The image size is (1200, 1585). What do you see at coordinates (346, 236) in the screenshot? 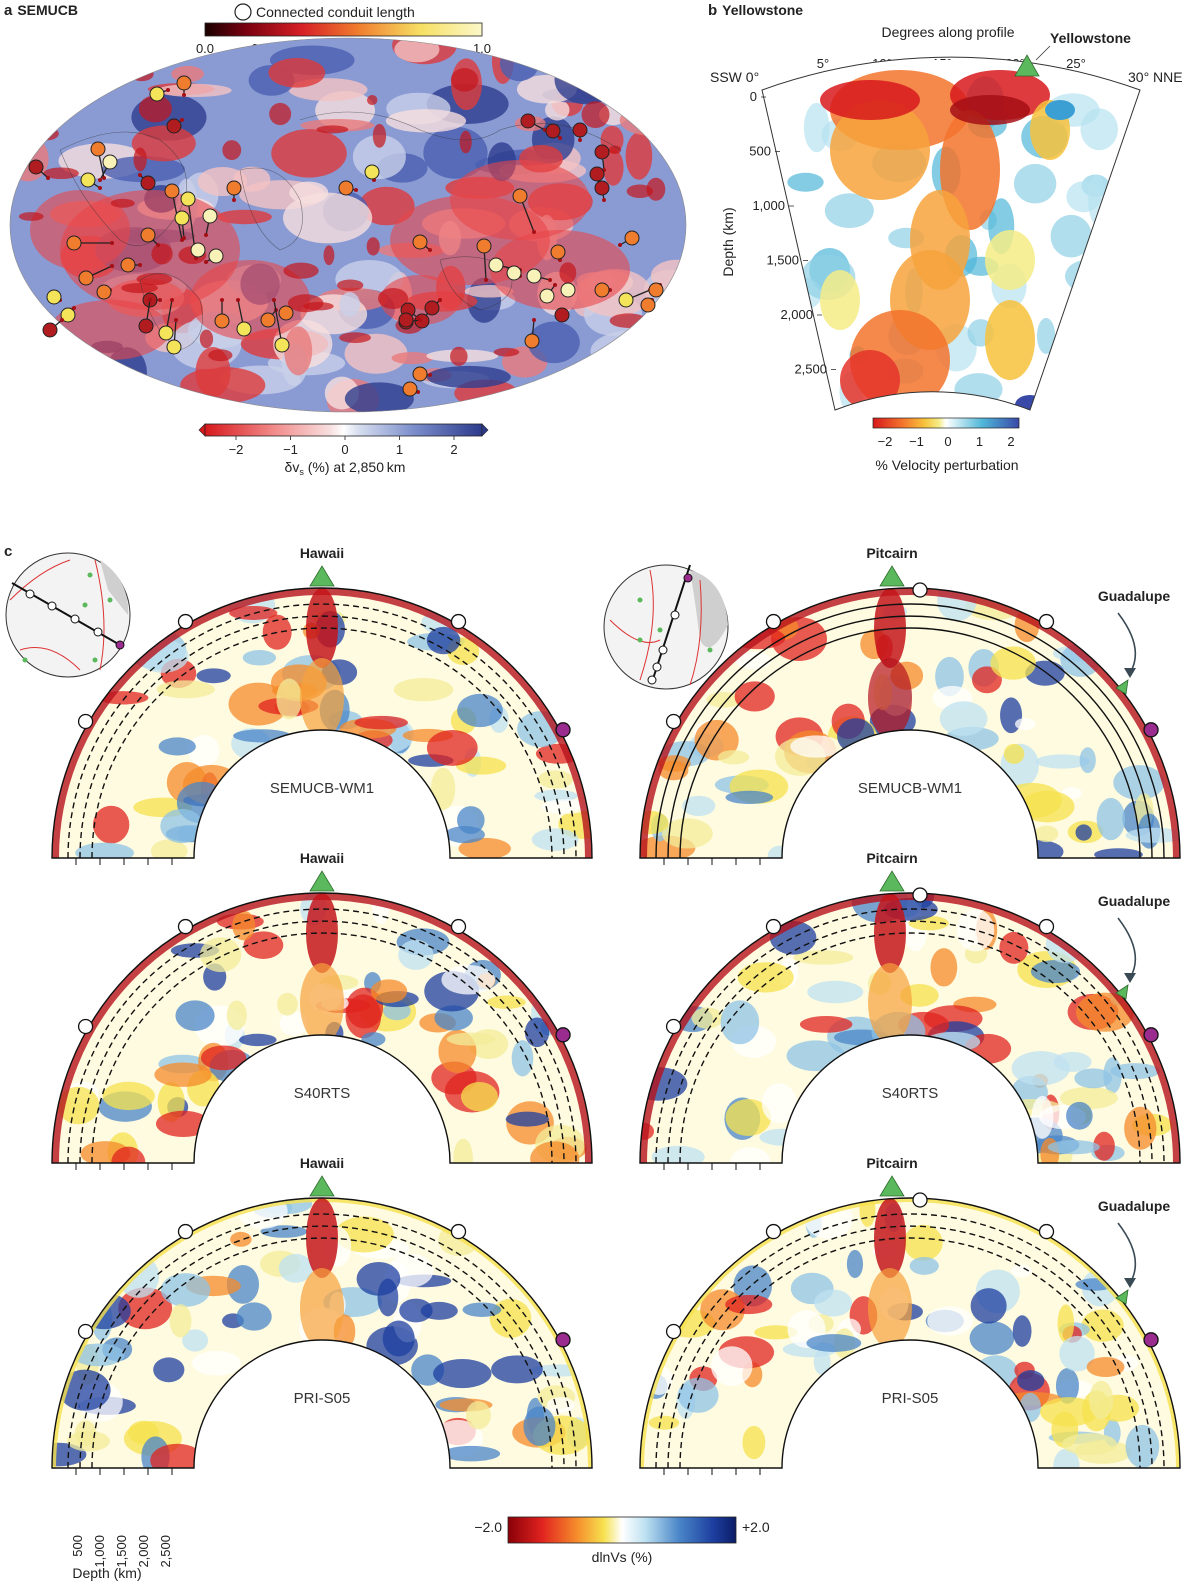
I see `hotspot-markers` at bounding box center [346, 236].